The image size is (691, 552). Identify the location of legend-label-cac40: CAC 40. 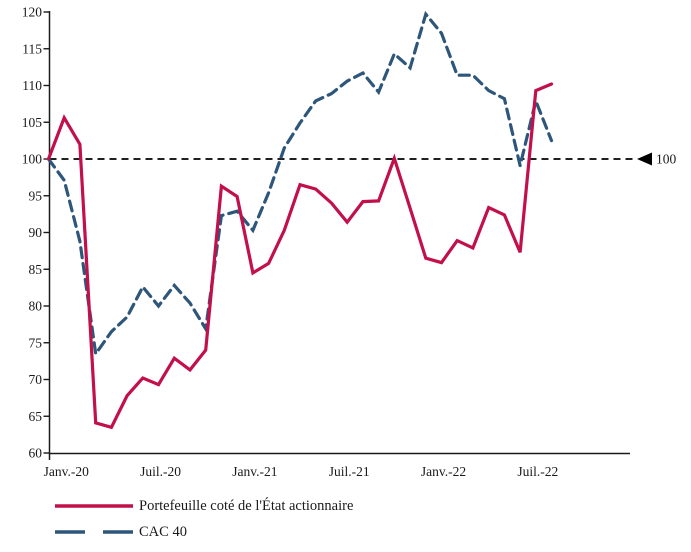
(163, 532).